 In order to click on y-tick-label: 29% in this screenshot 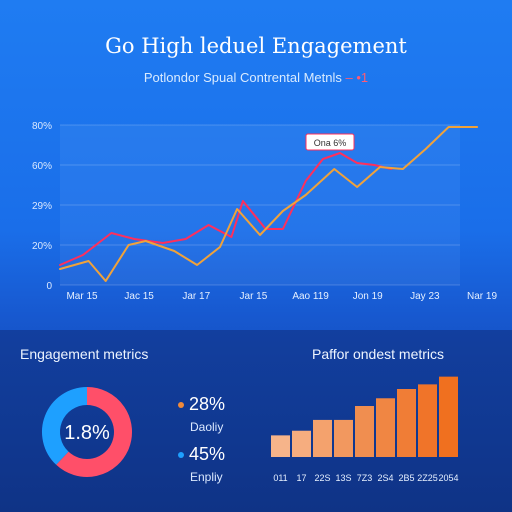, I will do `click(42, 206)`.